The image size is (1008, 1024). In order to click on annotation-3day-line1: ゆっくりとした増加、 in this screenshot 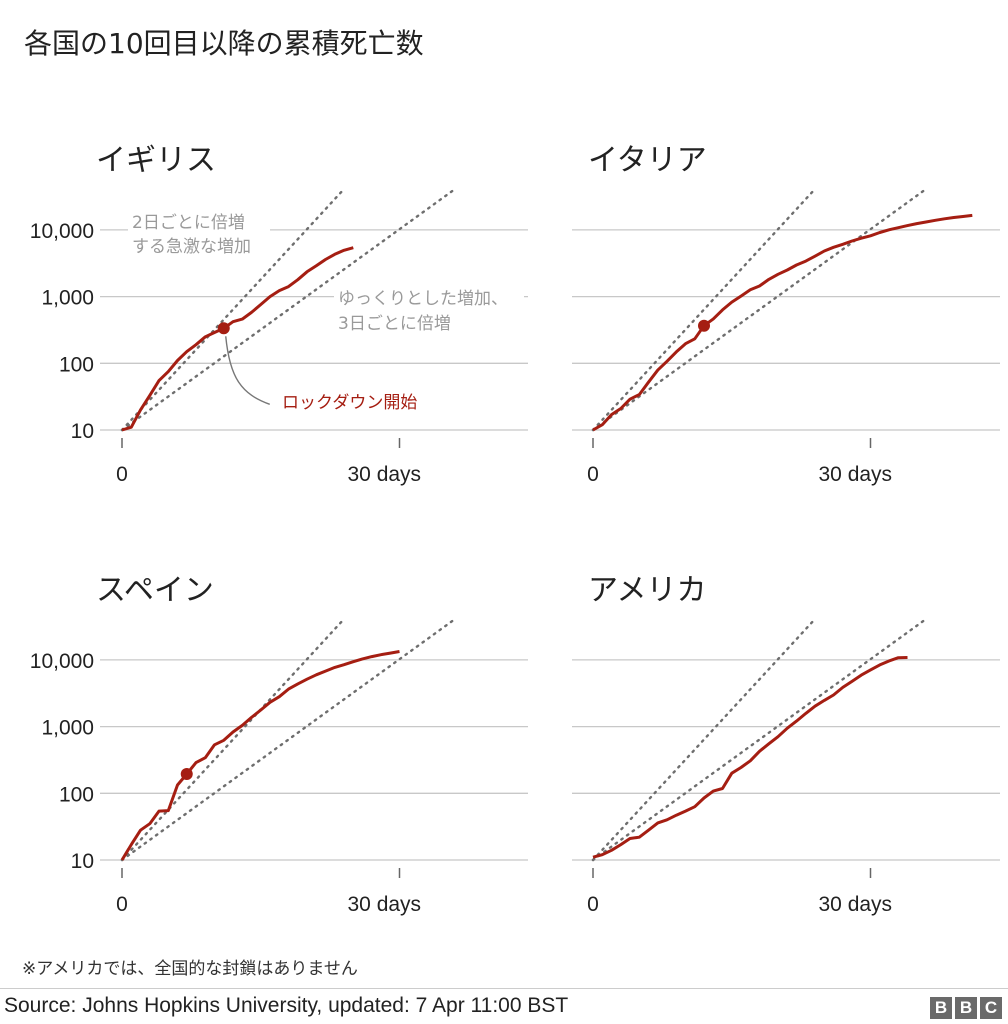, I will do `click(423, 299)`.